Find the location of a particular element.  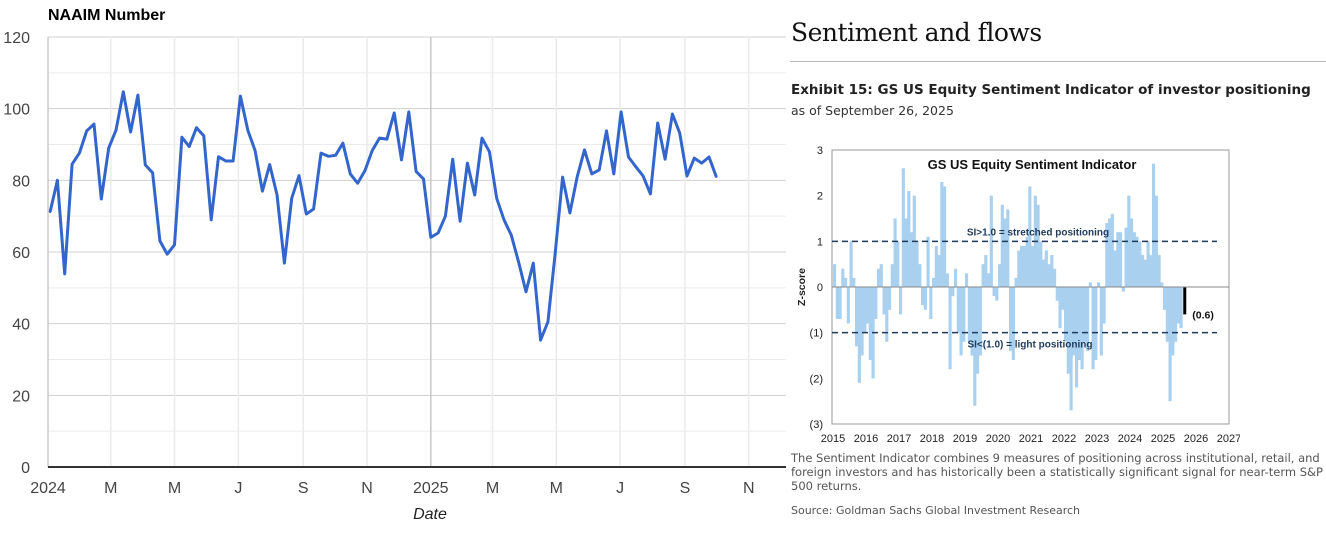

y-tick-label: (2) is located at coordinates (816, 379).